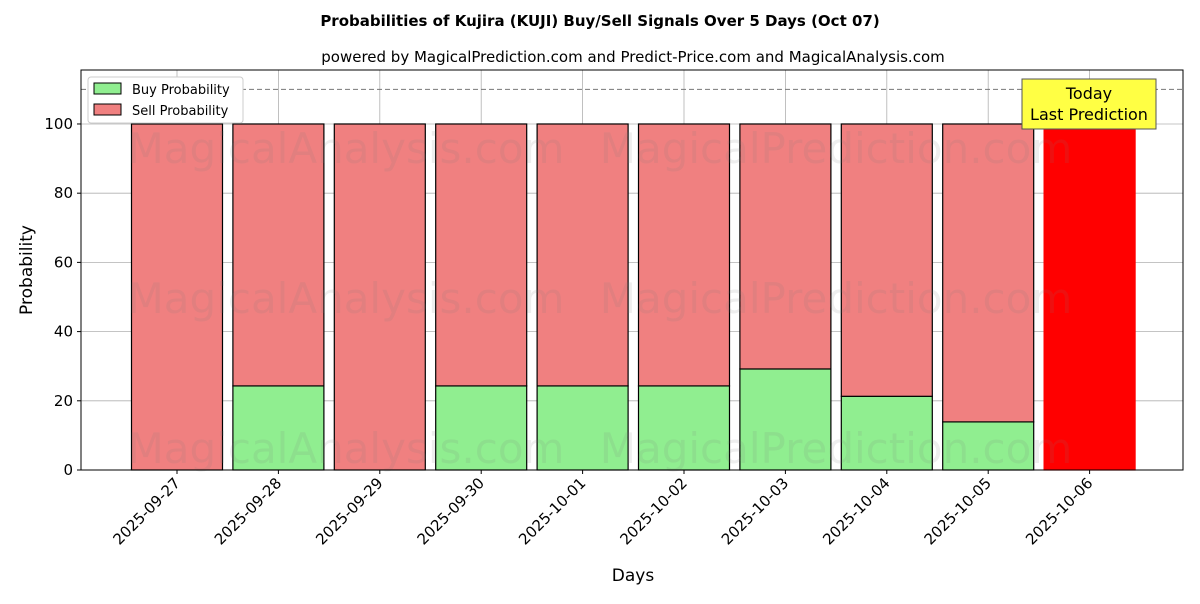 The image size is (1200, 604). What do you see at coordinates (1088, 93) in the screenshot?
I see `annotation-today: Today` at bounding box center [1088, 93].